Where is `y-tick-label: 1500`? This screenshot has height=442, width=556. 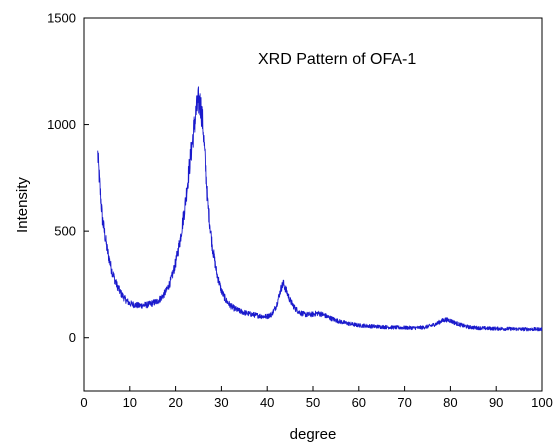 y-tick-label: 1500 is located at coordinates (61, 18).